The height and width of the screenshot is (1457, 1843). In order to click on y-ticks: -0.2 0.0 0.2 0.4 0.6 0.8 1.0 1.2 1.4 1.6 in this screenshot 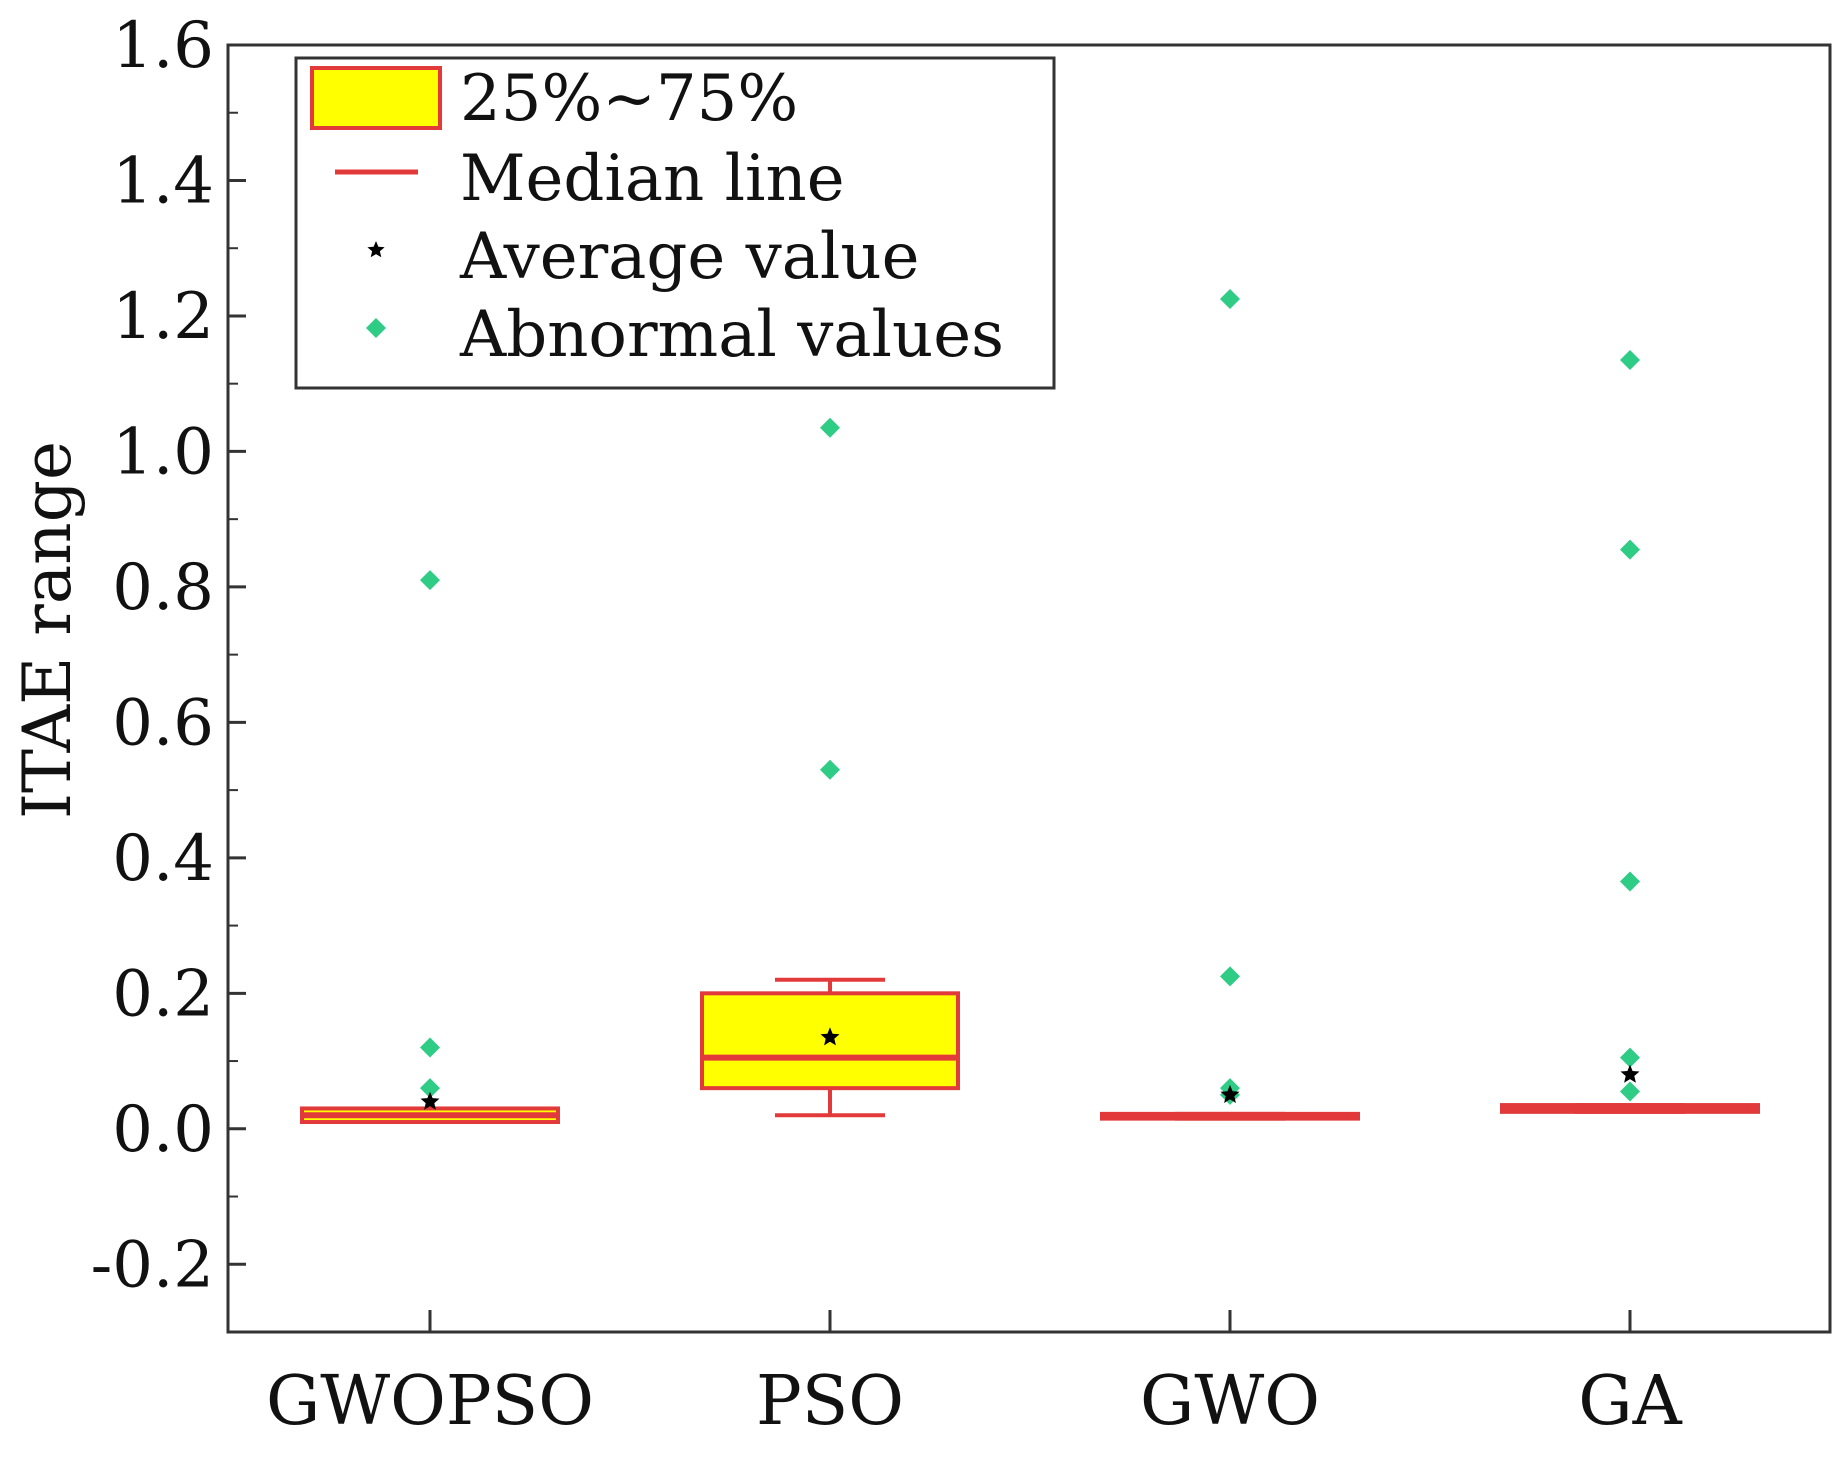, I will do `click(168, 655)`.